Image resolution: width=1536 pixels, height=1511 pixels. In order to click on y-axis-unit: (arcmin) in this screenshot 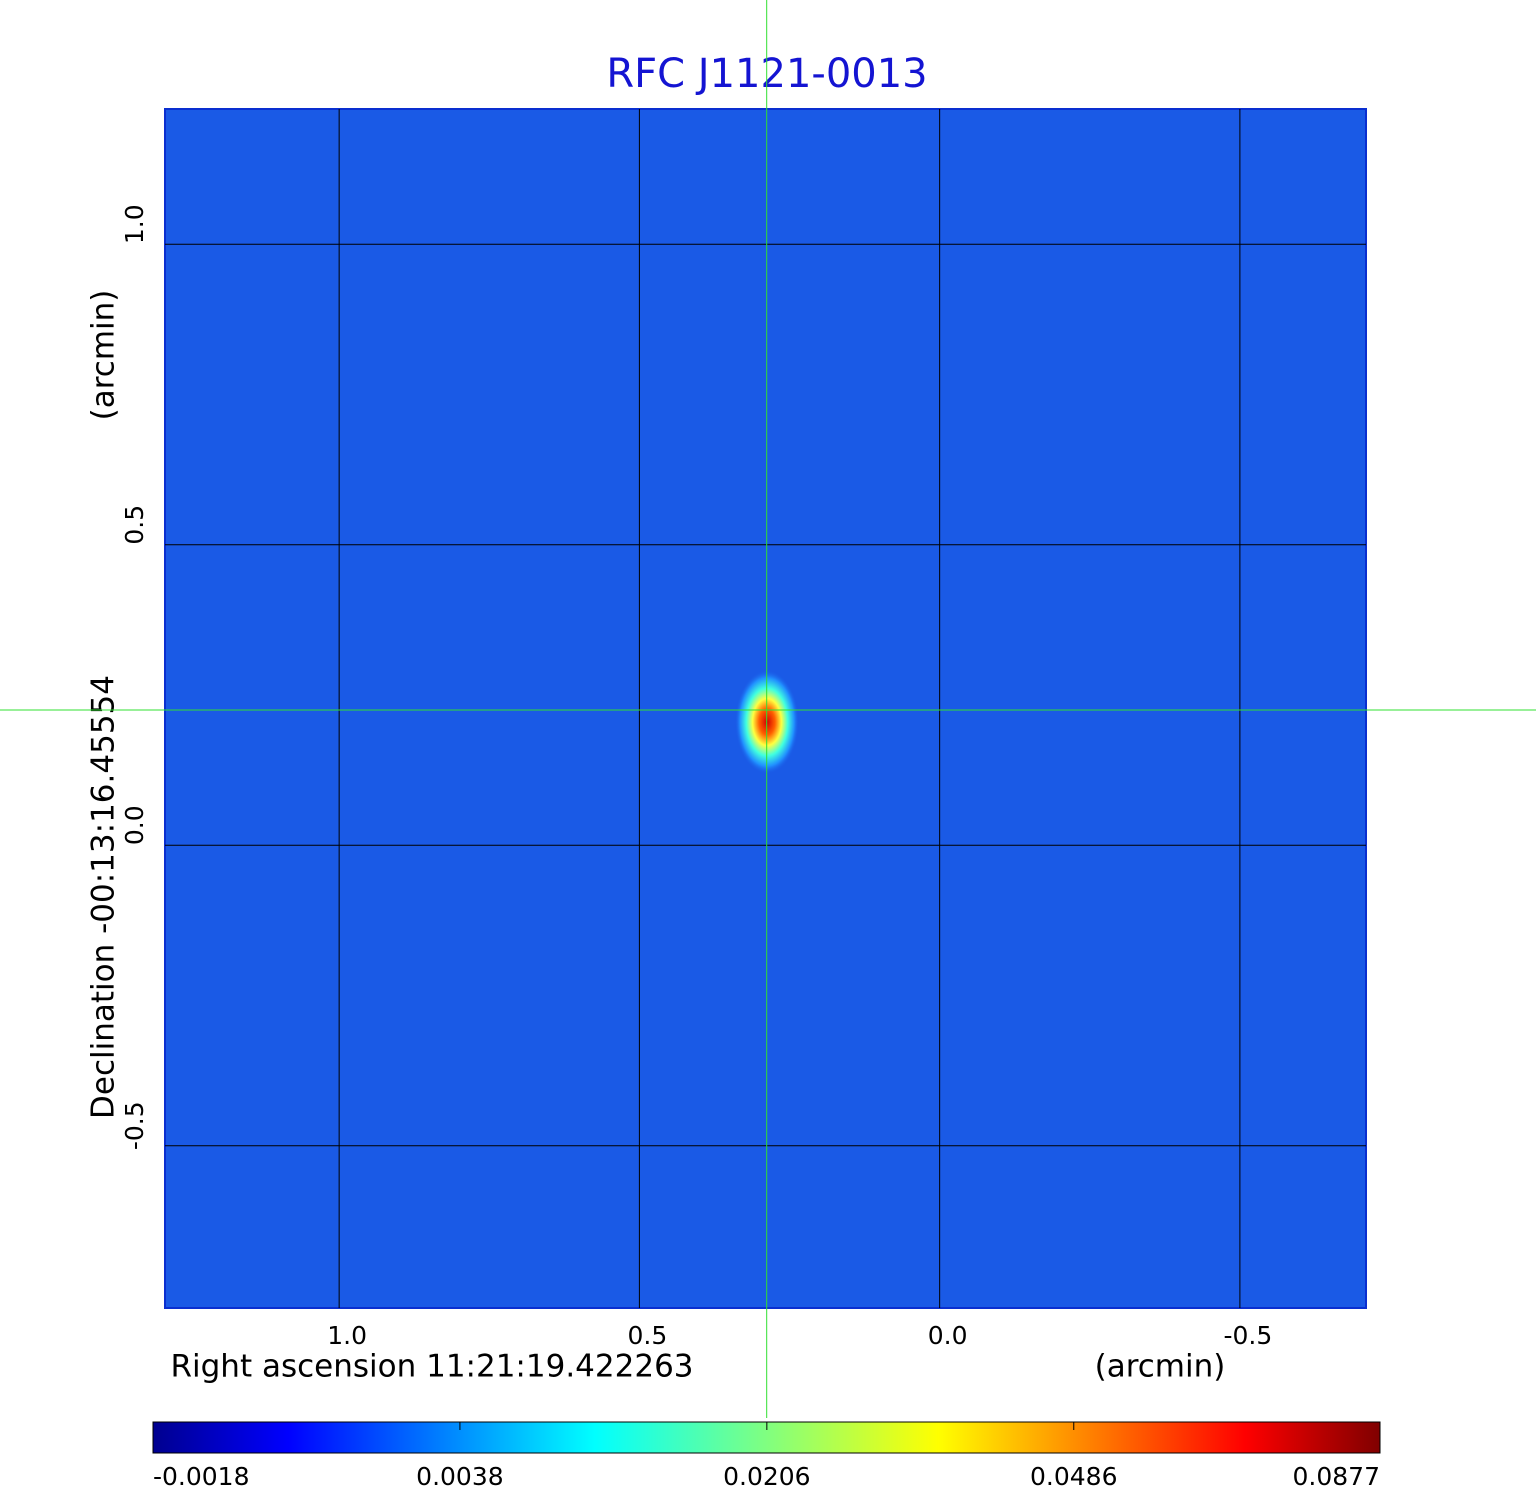, I will do `click(104, 355)`.